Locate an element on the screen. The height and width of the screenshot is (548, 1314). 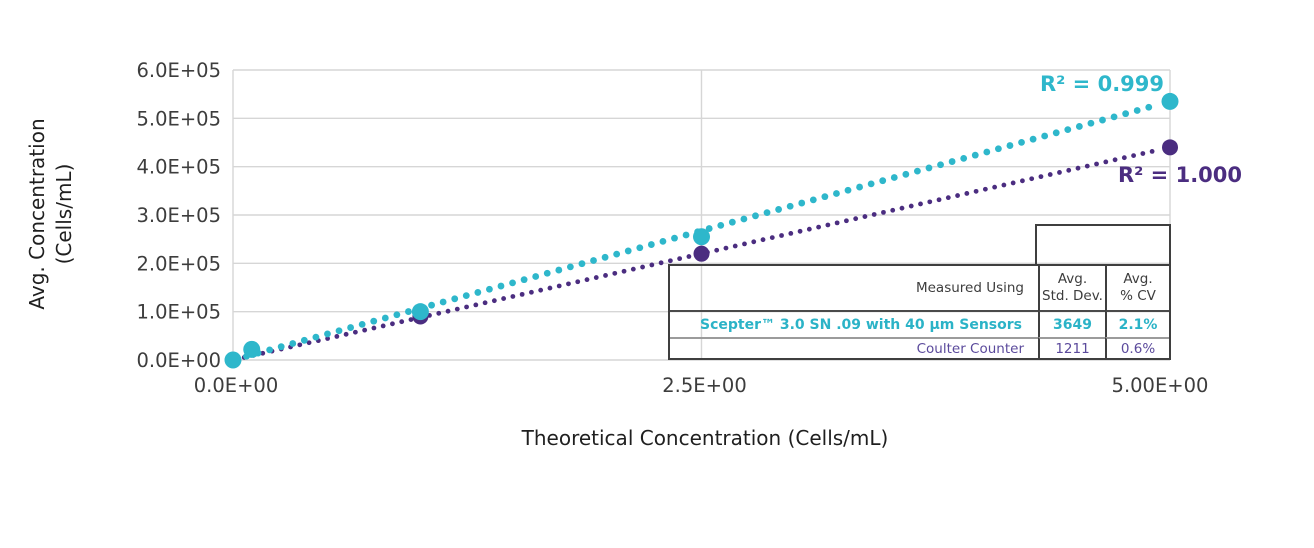
table-row-scepter-cv: 2.1% is located at coordinates (1137, 324).